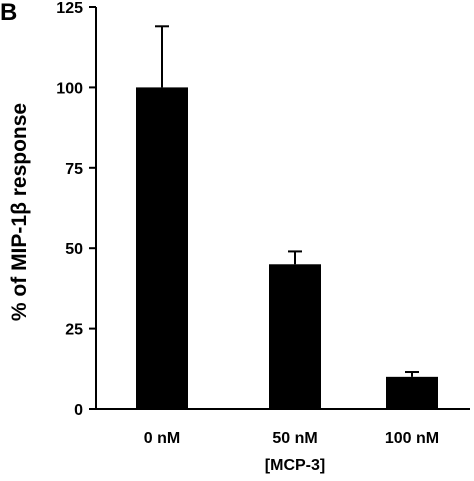 This screenshot has height=481, width=474. What do you see at coordinates (78, 410) in the screenshot?
I see `y-tick-label: 0` at bounding box center [78, 410].